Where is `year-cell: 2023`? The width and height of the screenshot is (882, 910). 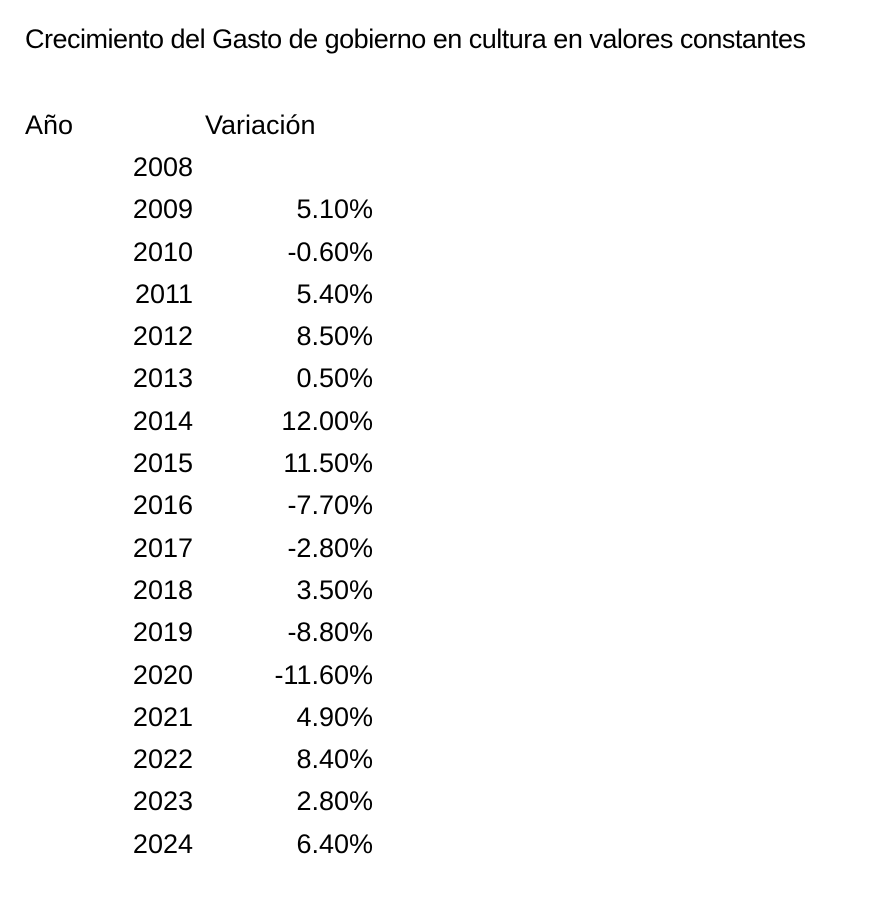 year-cell: 2023 is located at coordinates (162, 801).